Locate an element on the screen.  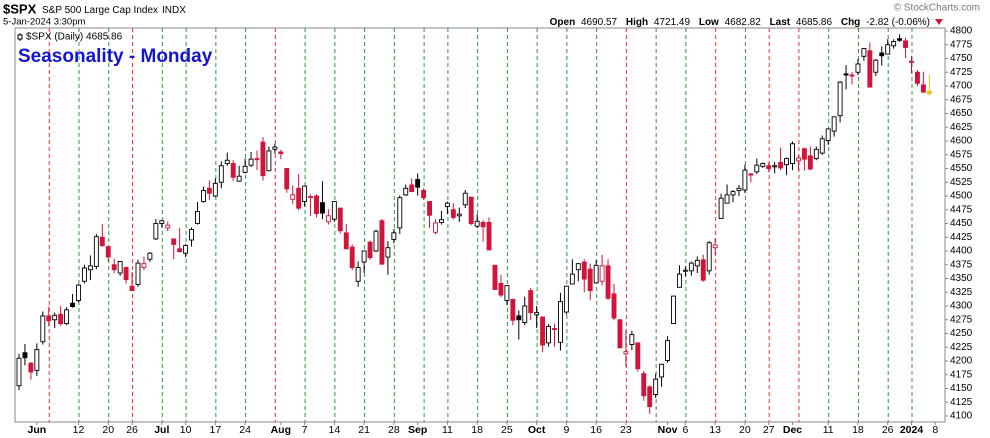
symbol-name: S&P 500 Large Cap Index INDX is located at coordinates (114, 10).